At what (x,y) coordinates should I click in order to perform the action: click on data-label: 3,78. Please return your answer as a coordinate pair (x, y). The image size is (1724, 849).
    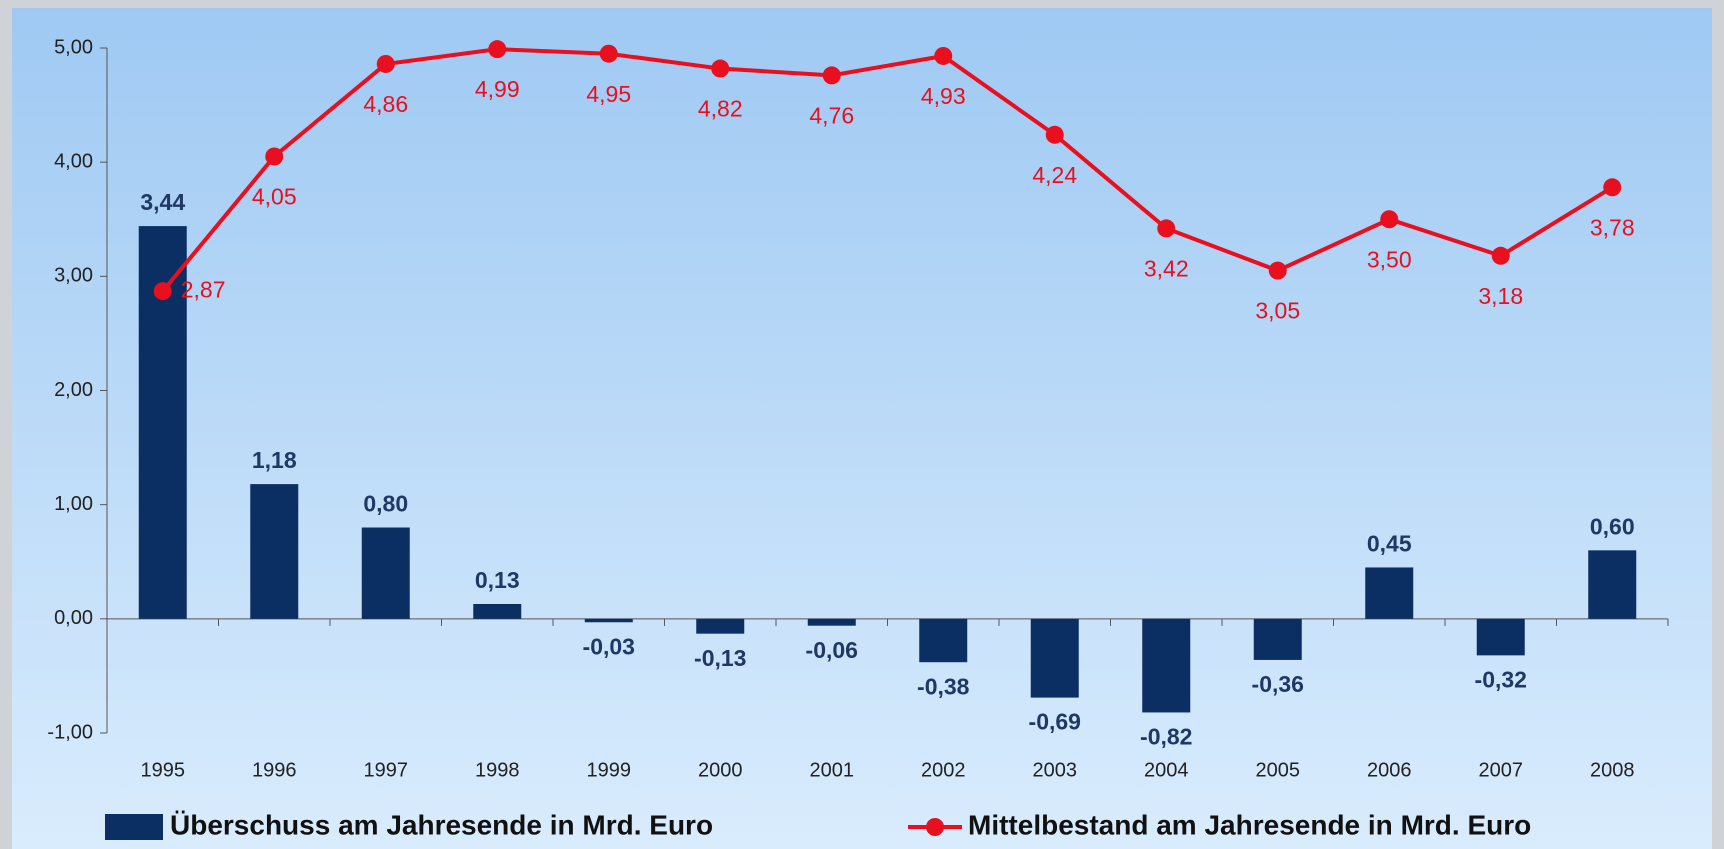
    Looking at the image, I should click on (1612, 227).